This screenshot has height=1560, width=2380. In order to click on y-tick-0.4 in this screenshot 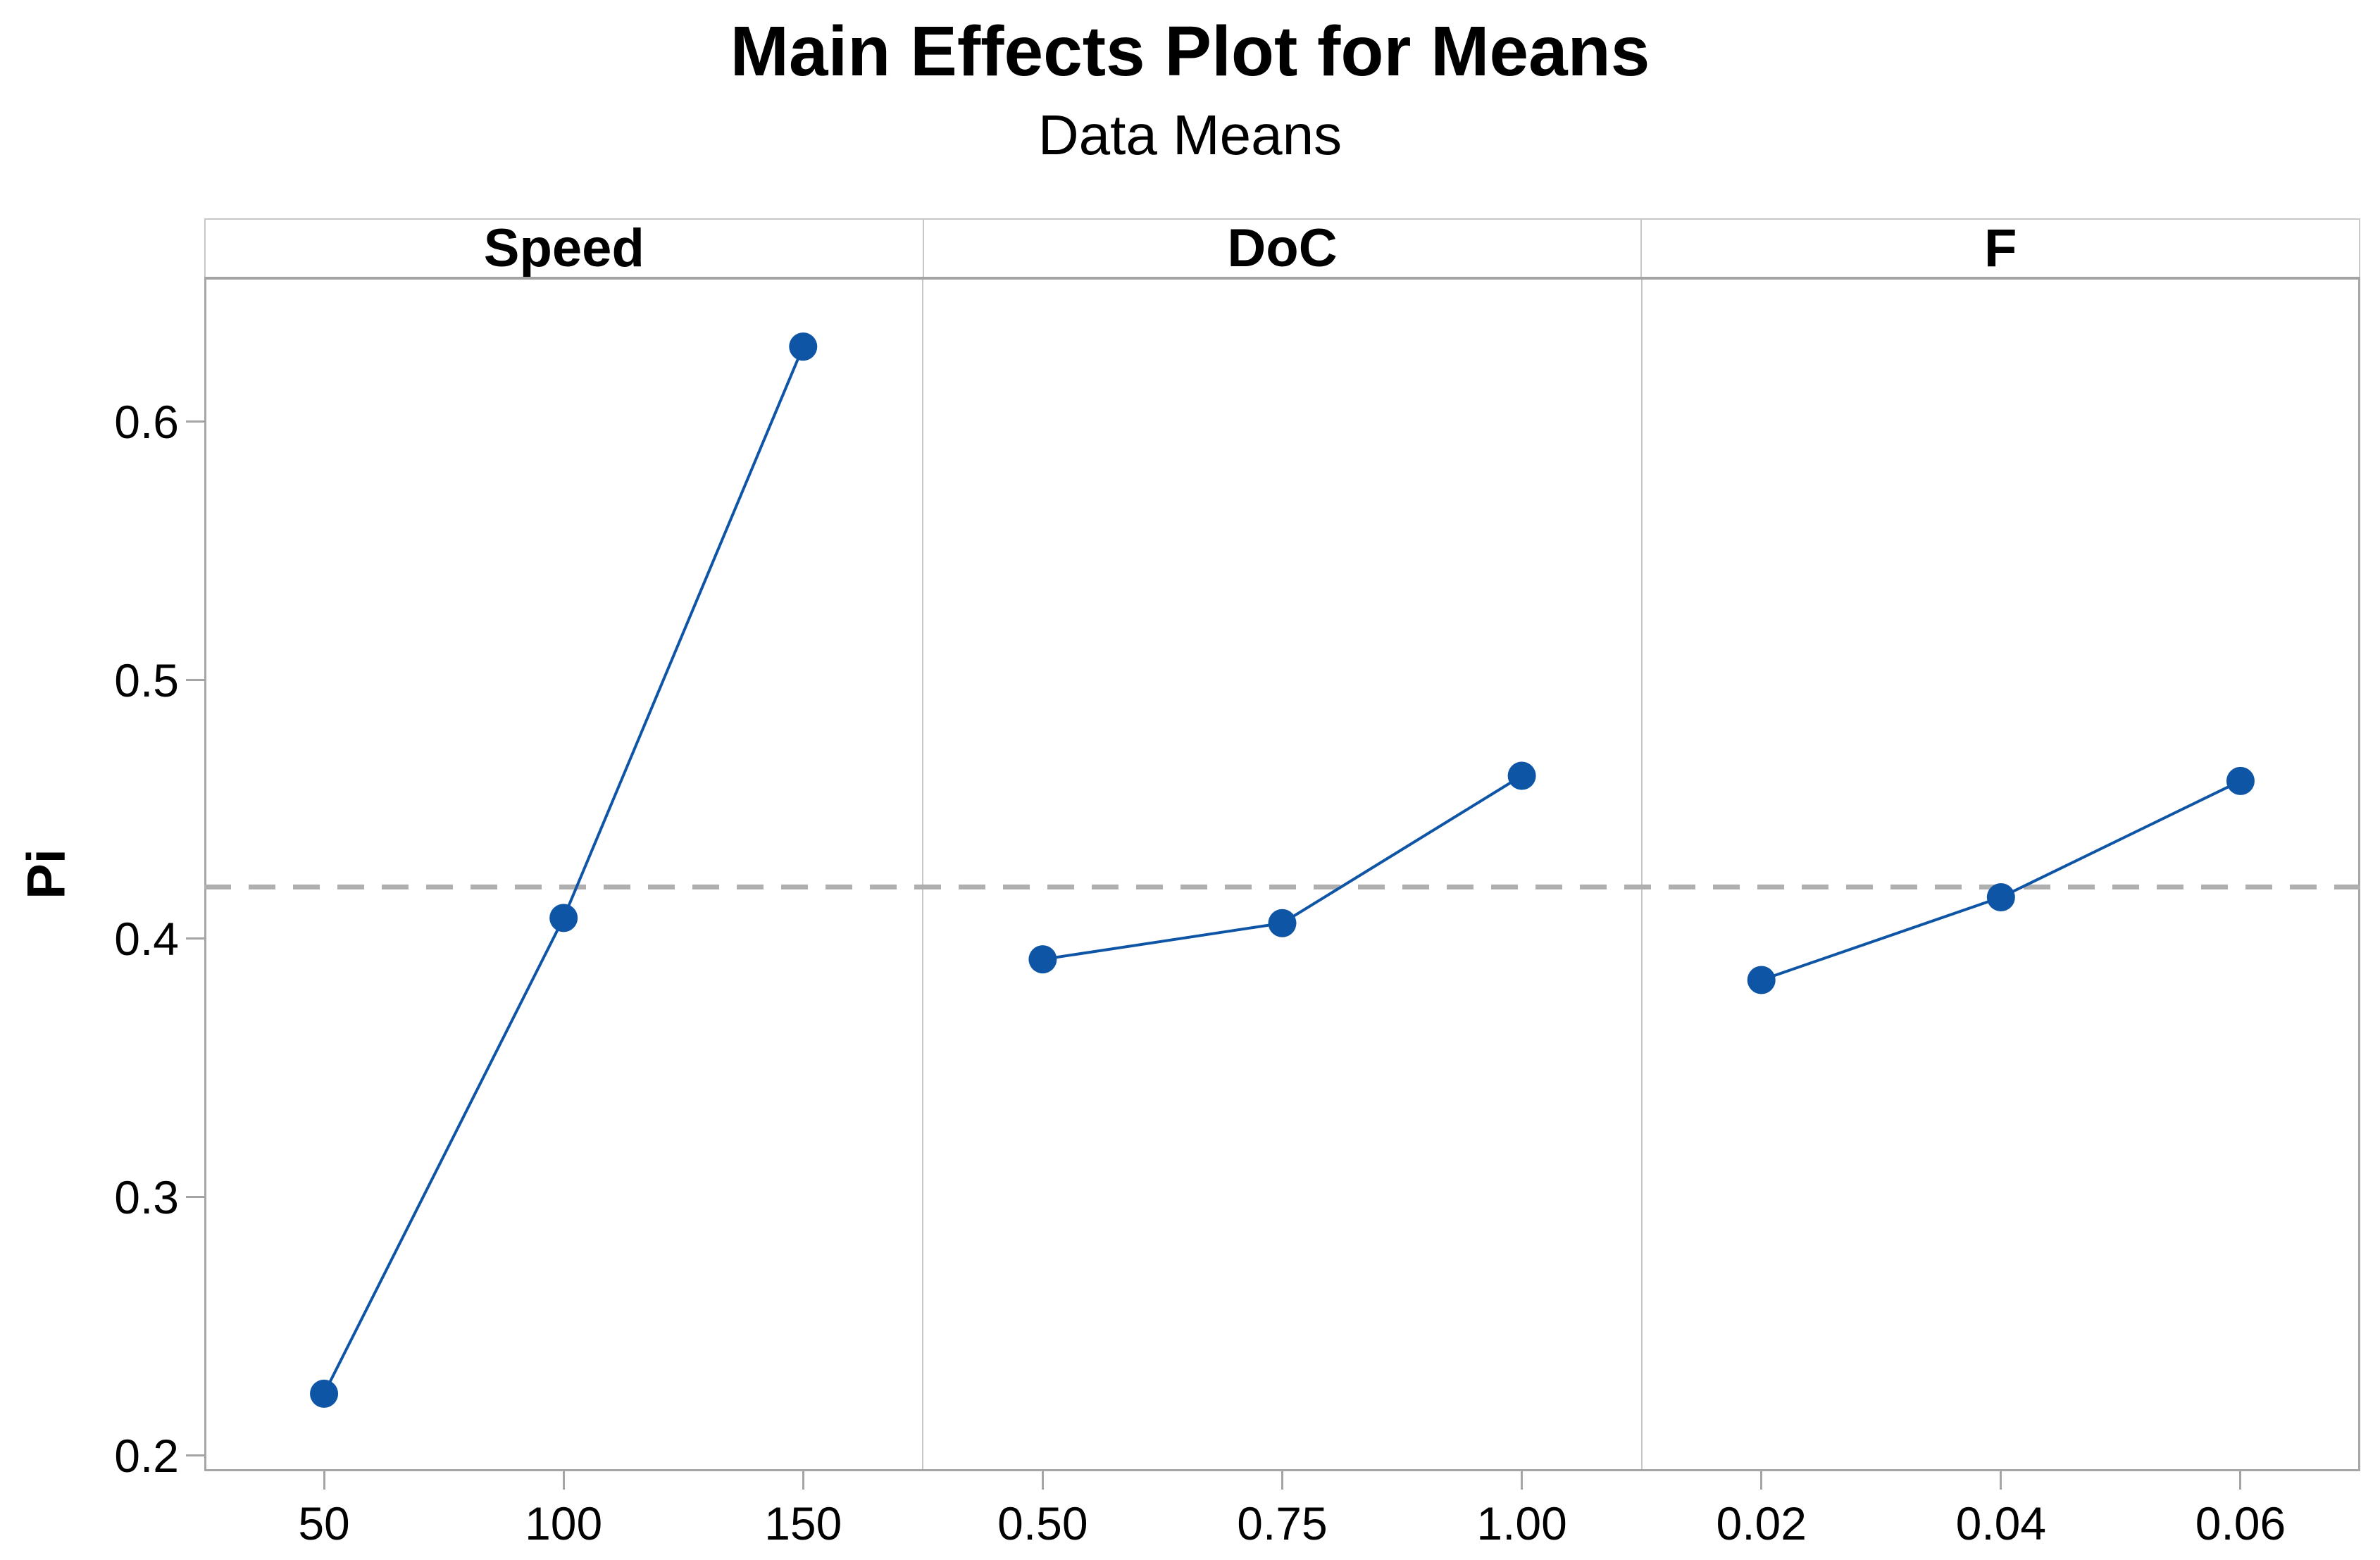, I will do `click(195, 938)`.